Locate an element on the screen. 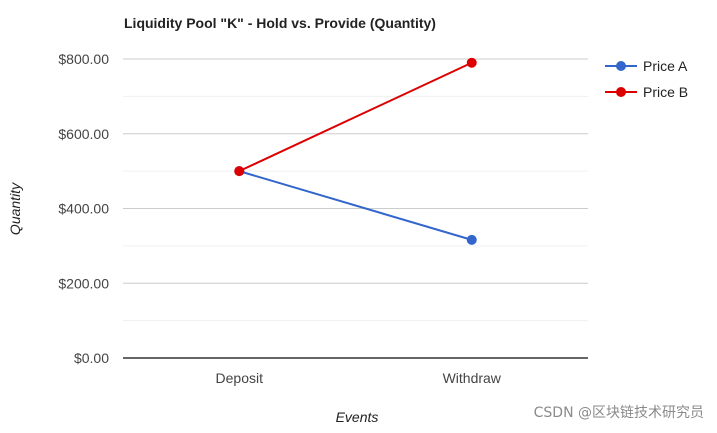 Image resolution: width=717 pixels, height=433 pixels. y-tick-label: $200.00 is located at coordinates (83, 283).